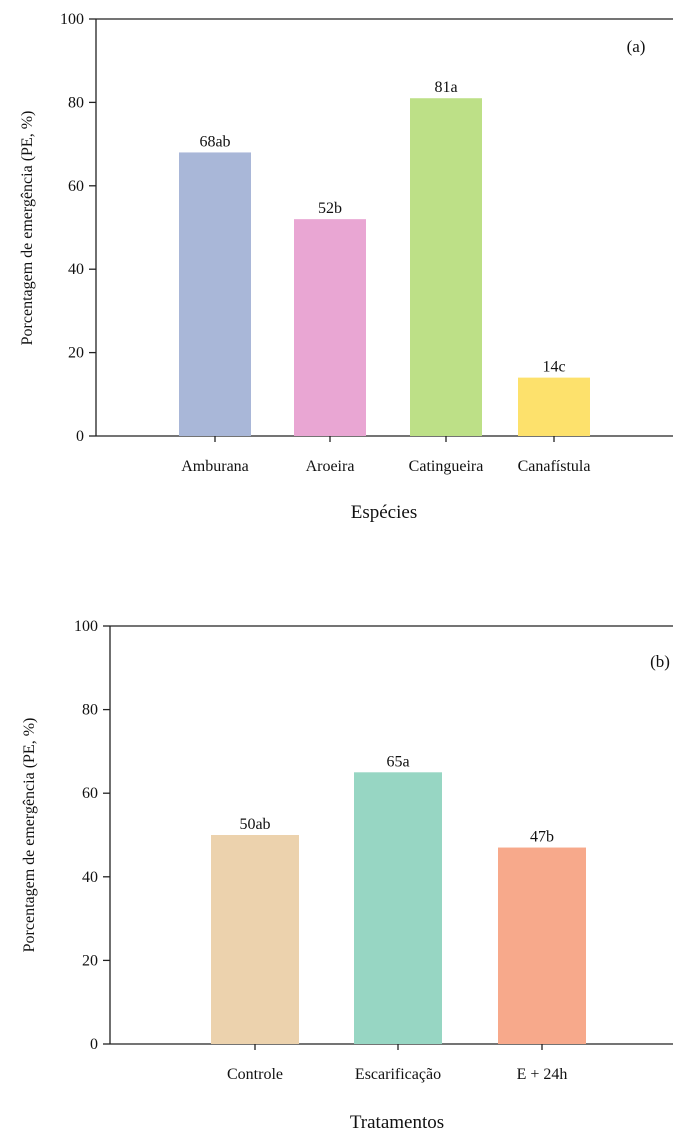 The image size is (673, 1135). I want to click on x-tick-label: Canafístula, so click(554, 466).